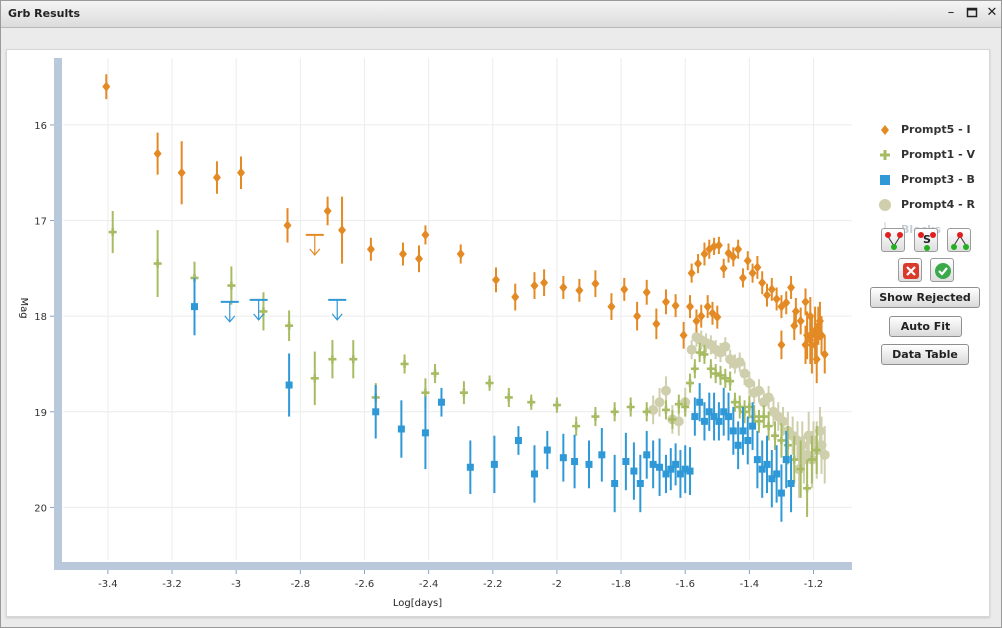 The width and height of the screenshot is (1002, 628). I want to click on reject-icon, so click(910, 270).